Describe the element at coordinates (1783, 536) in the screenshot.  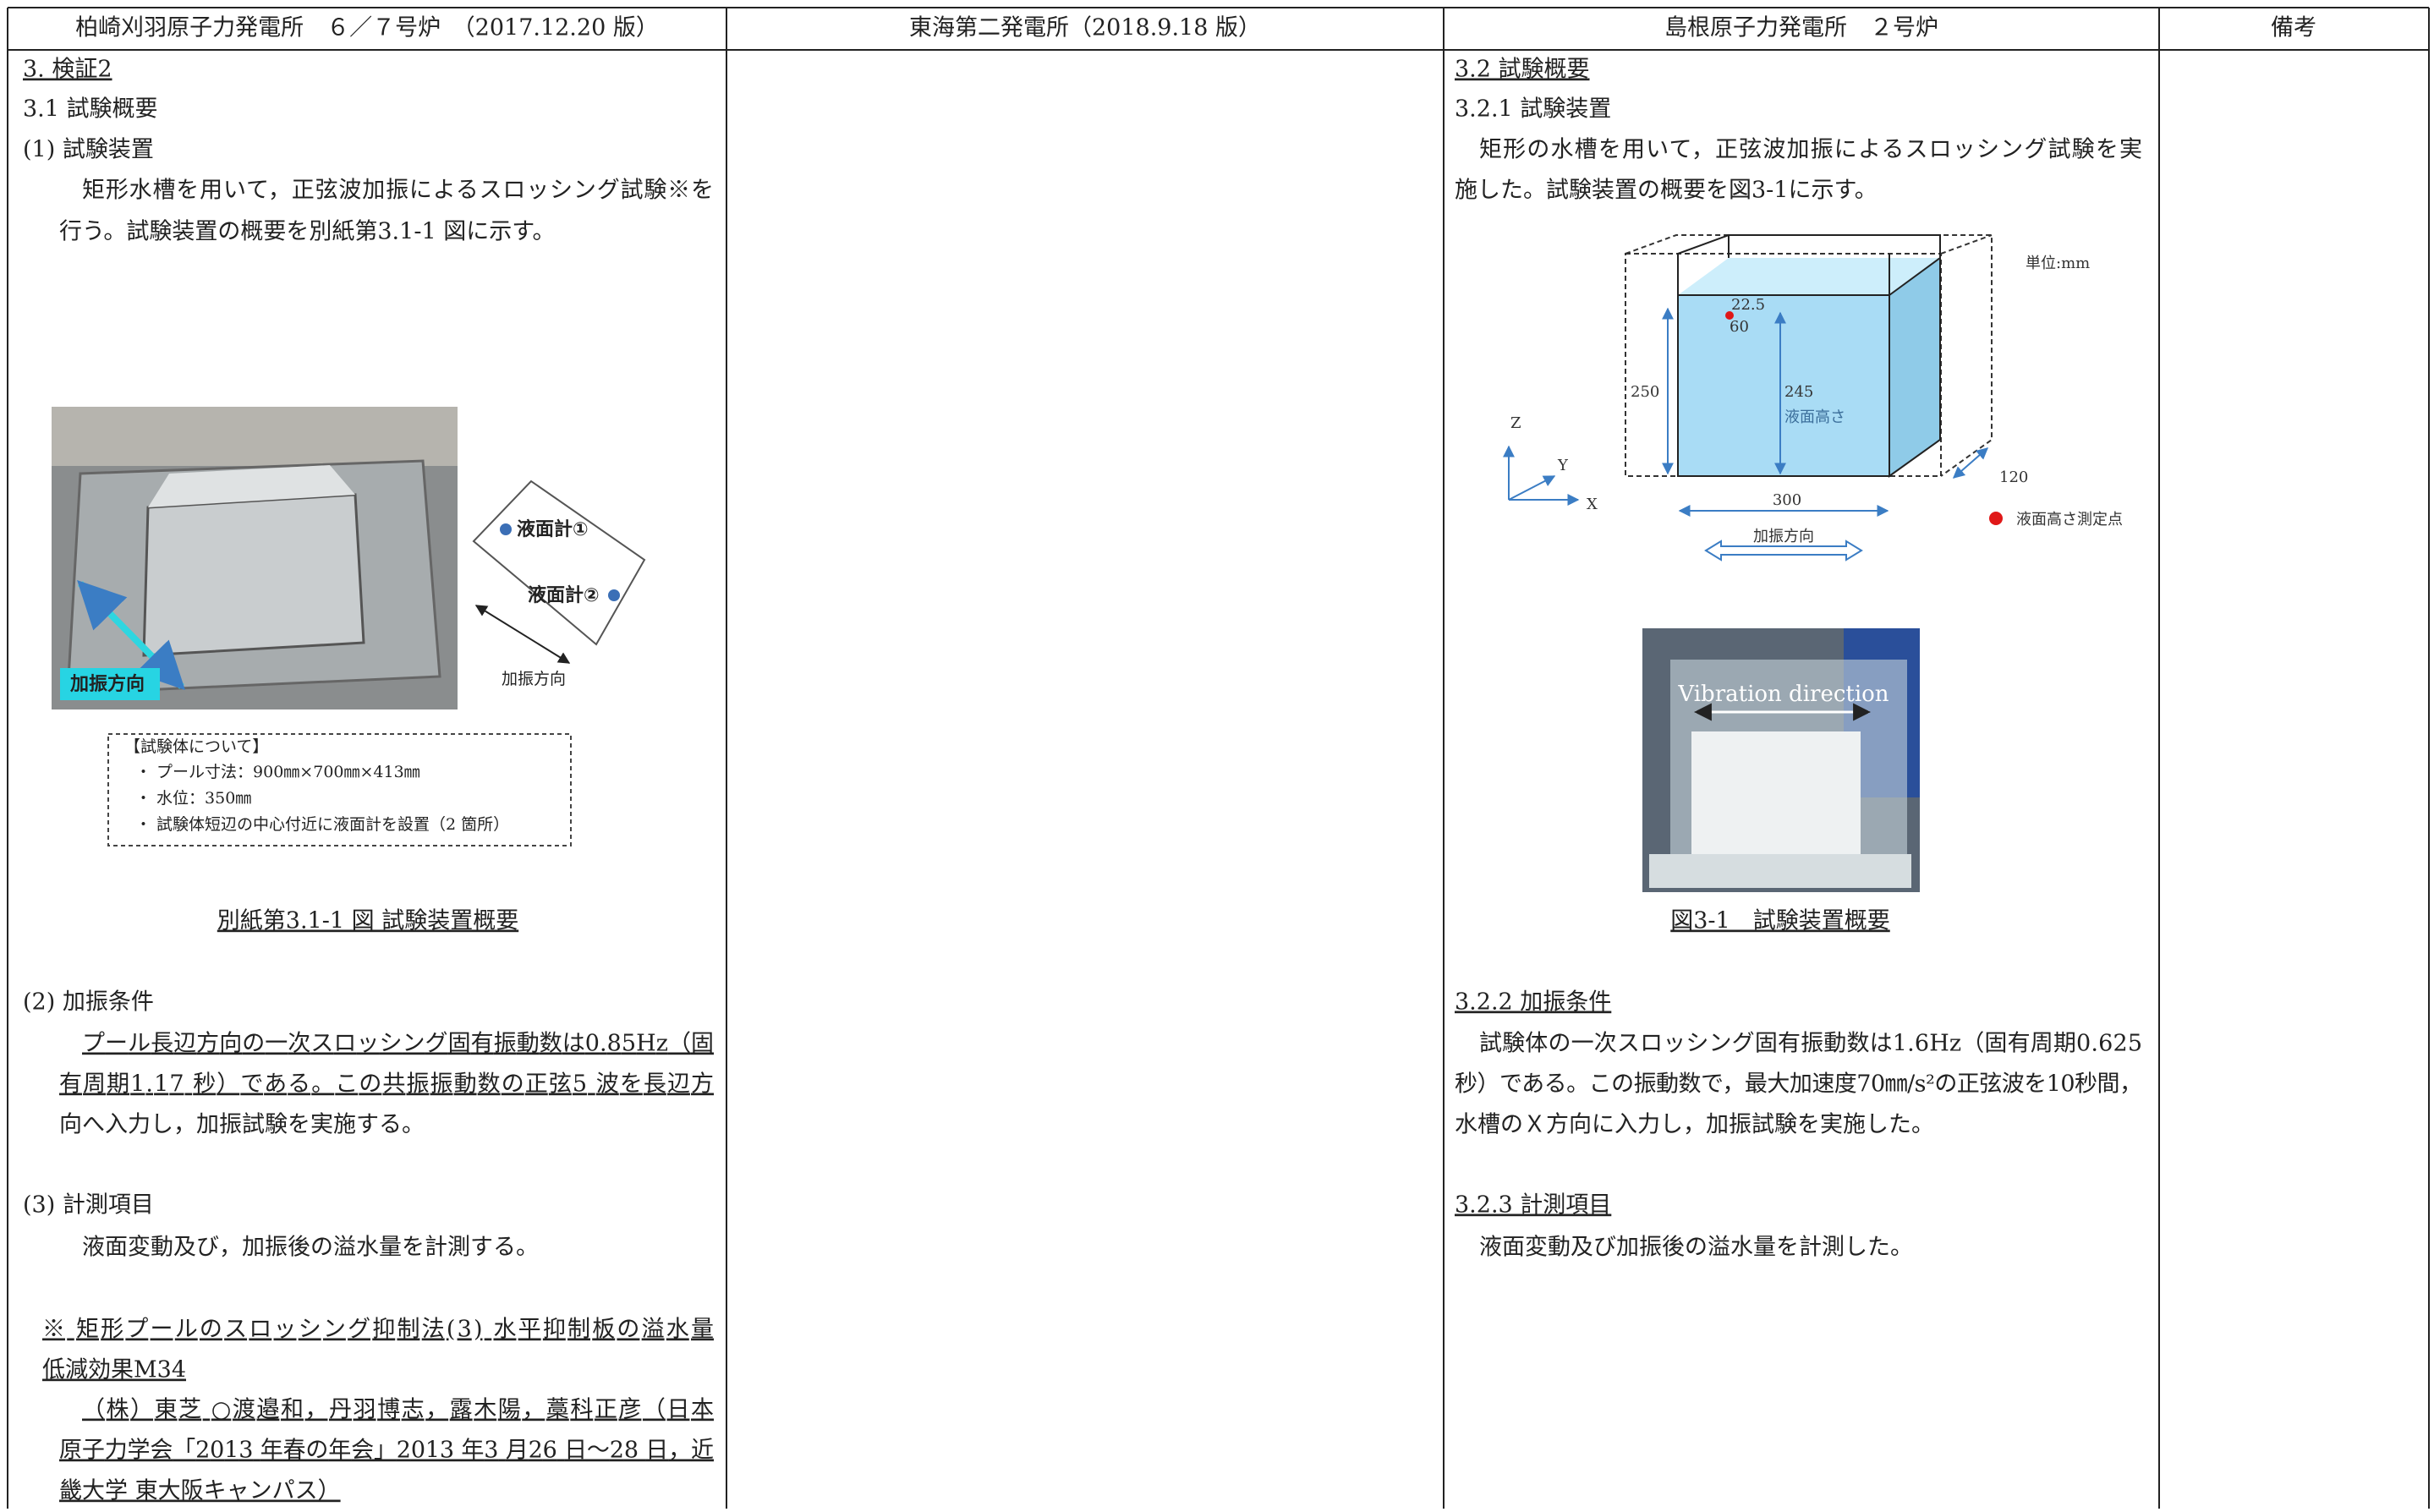
I see `diagram-label: 加振方向` at that location.